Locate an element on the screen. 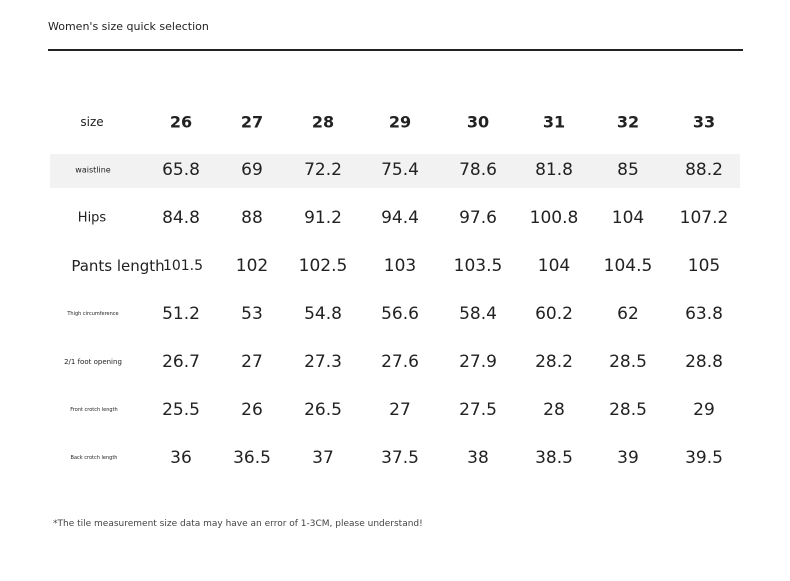  row-label: Pants length is located at coordinates (118, 266).